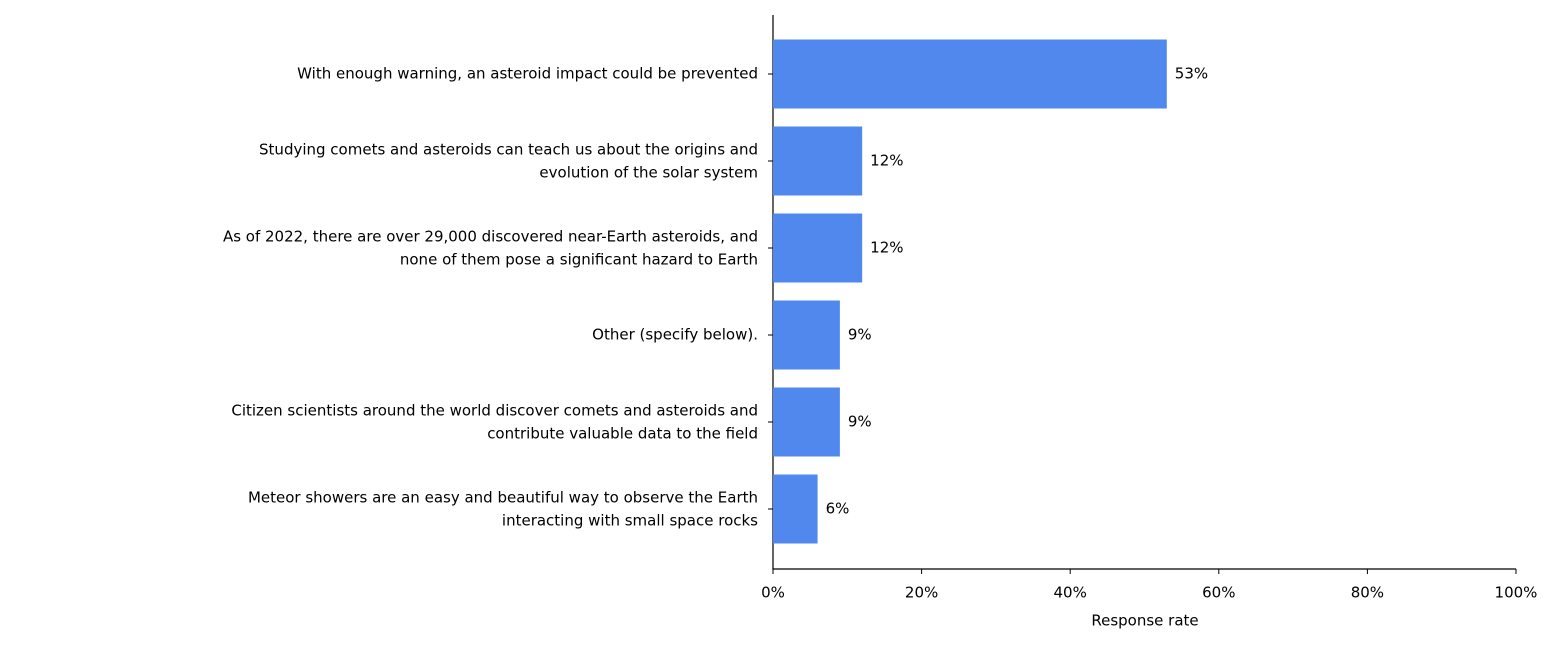  Describe the element at coordinates (838, 509) in the screenshot. I see `value-label: 6%` at that location.